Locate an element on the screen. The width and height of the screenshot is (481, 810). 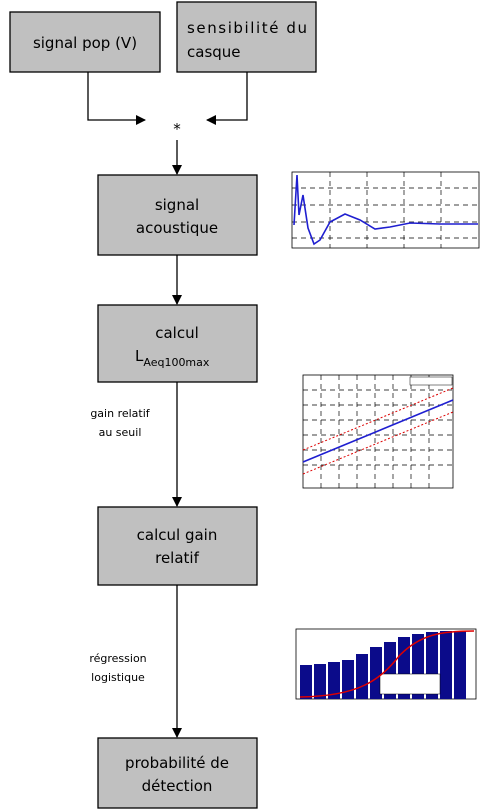
symbol: L is located at coordinates (139, 356).